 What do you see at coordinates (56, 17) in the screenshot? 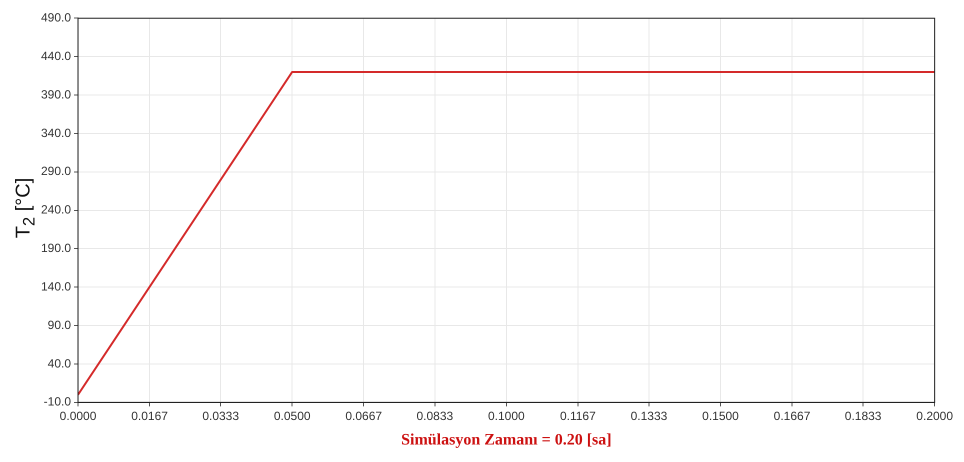
I see `y-tick-label: 490.0` at bounding box center [56, 17].